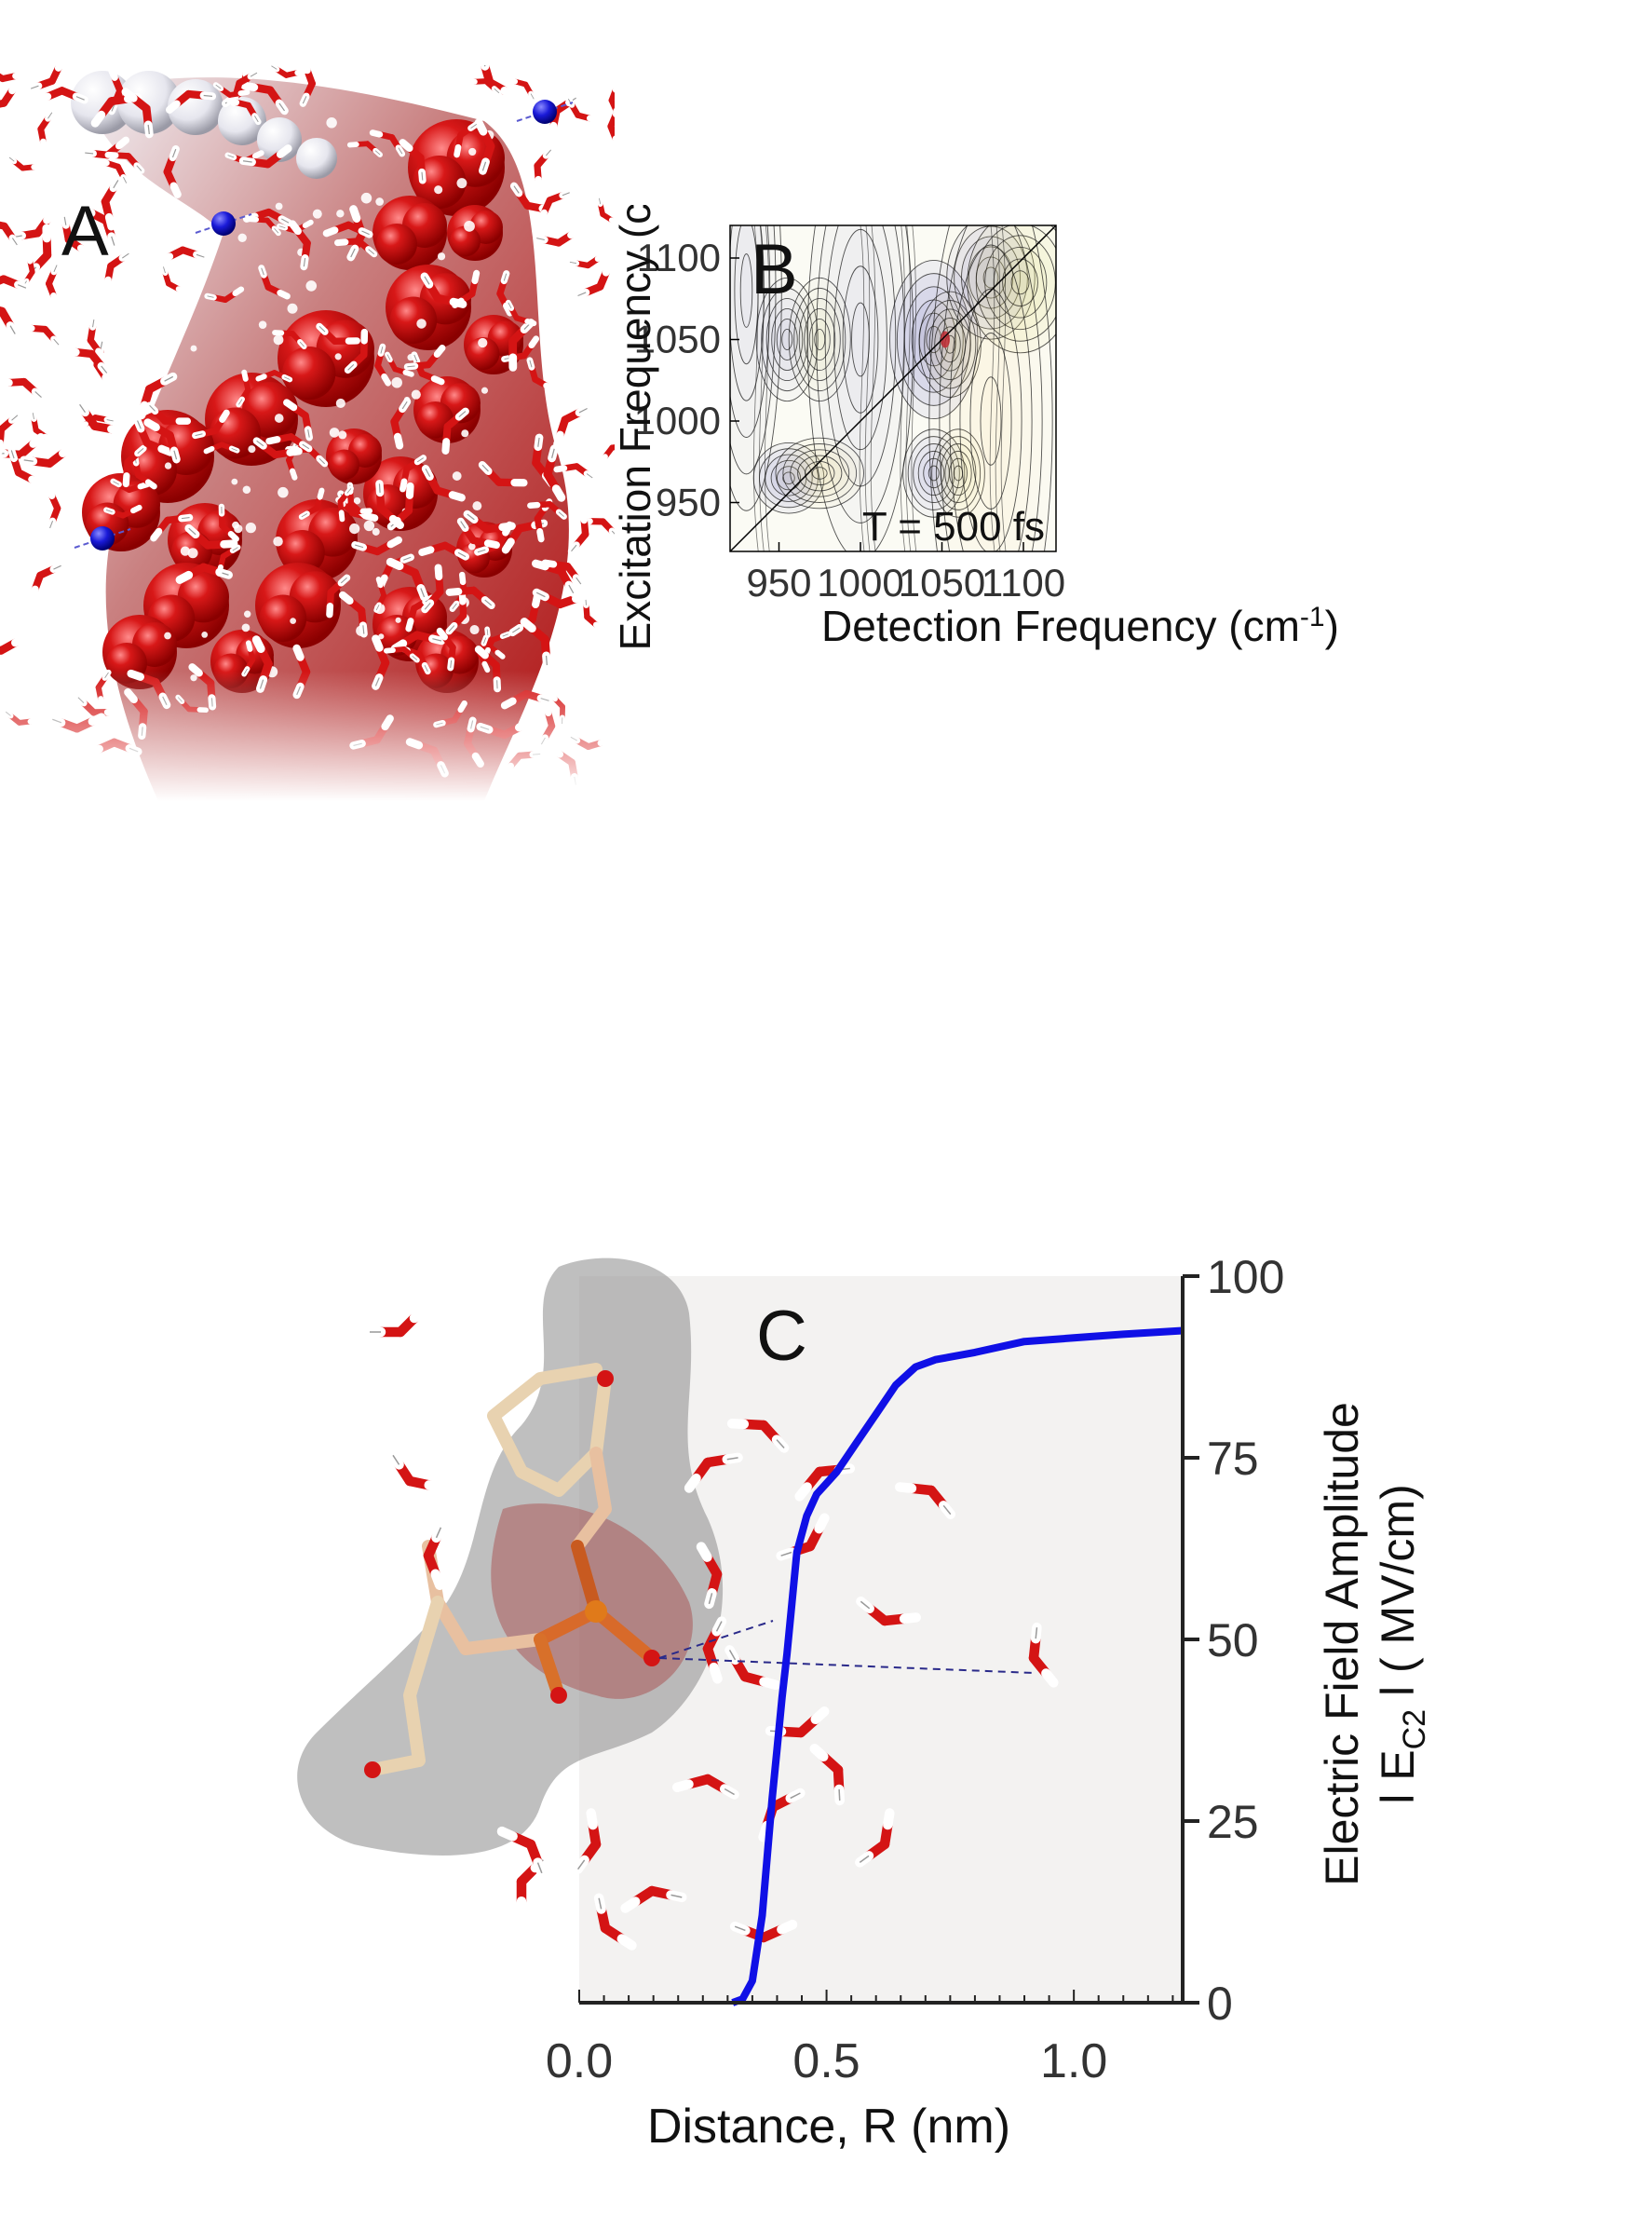 Image resolution: width=1652 pixels, height=2216 pixels. I want to click on y-axis-title: Excitation Frequency (cm-1), so click(637, 427).